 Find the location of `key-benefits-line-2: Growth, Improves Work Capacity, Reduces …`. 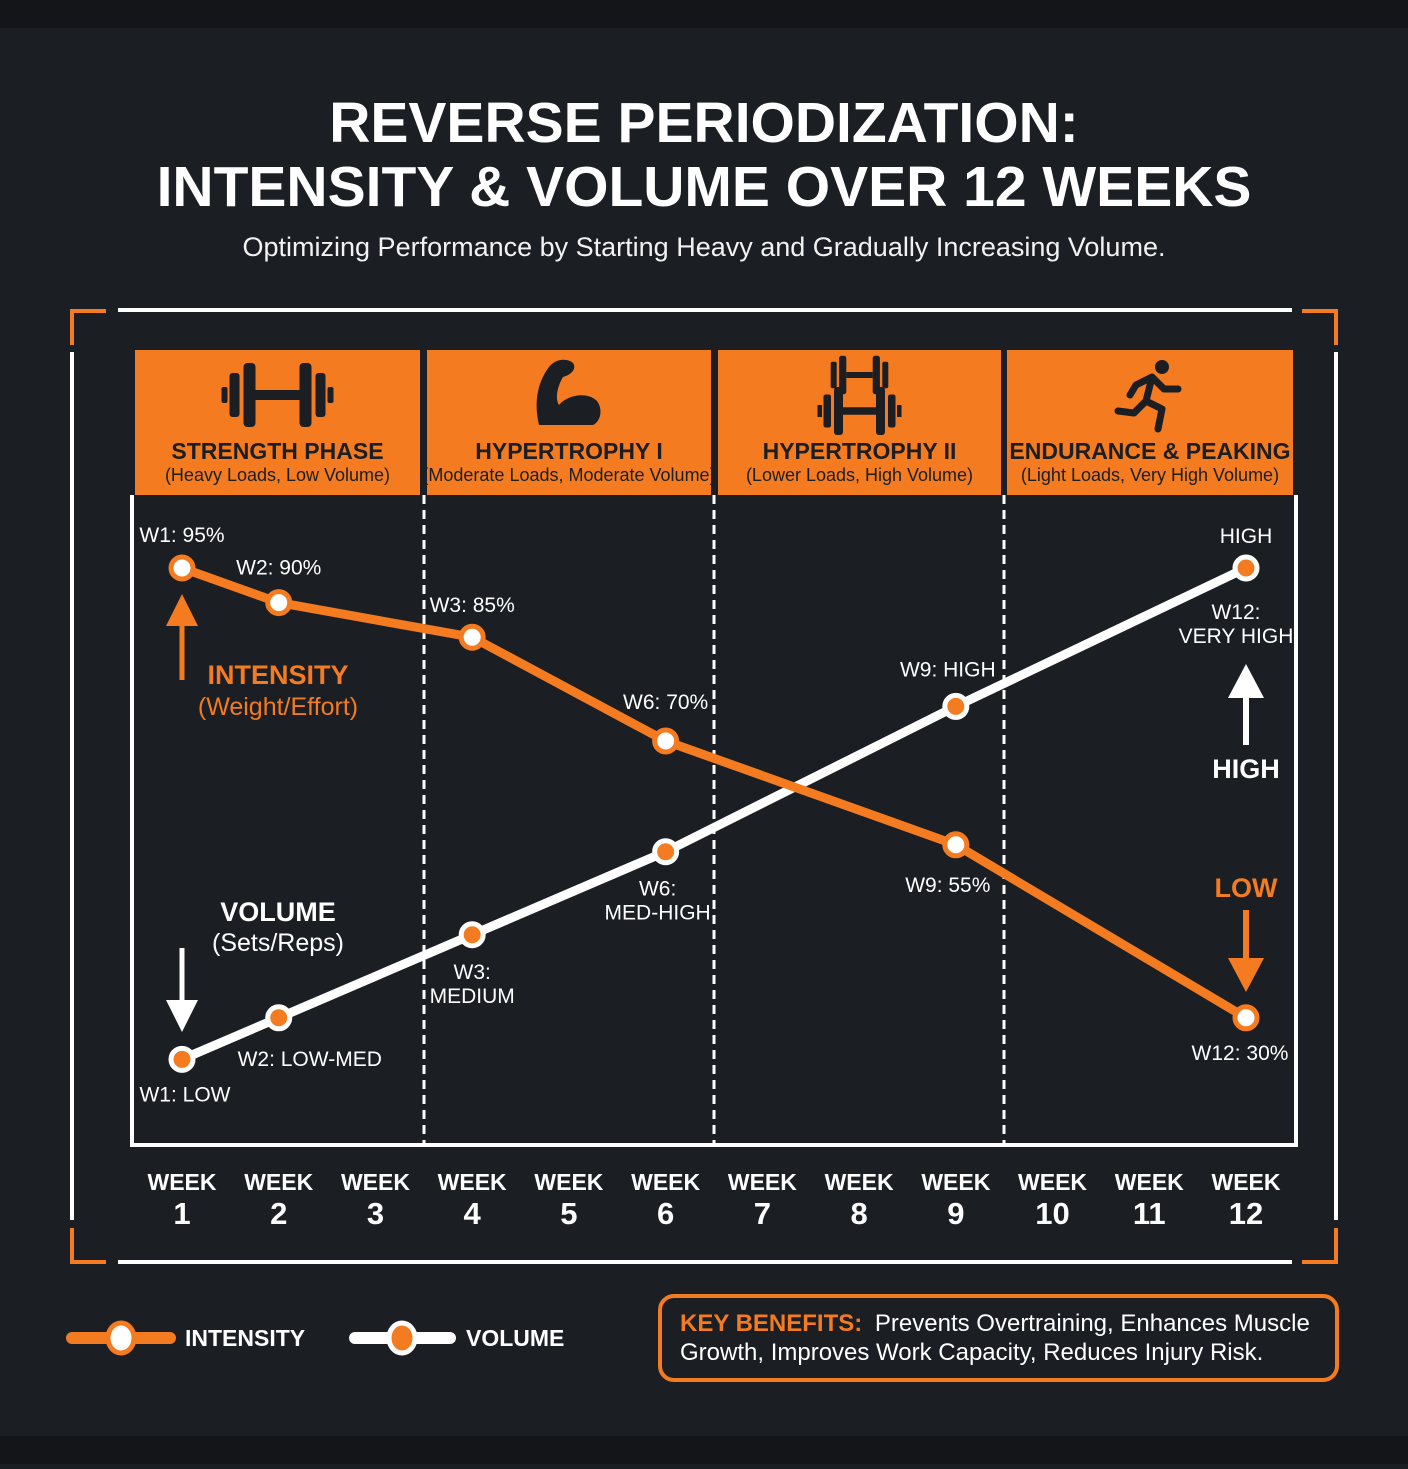

key-benefits-line-2: Growth, Improves Work Capacity, Reduces … is located at coordinates (971, 1352).